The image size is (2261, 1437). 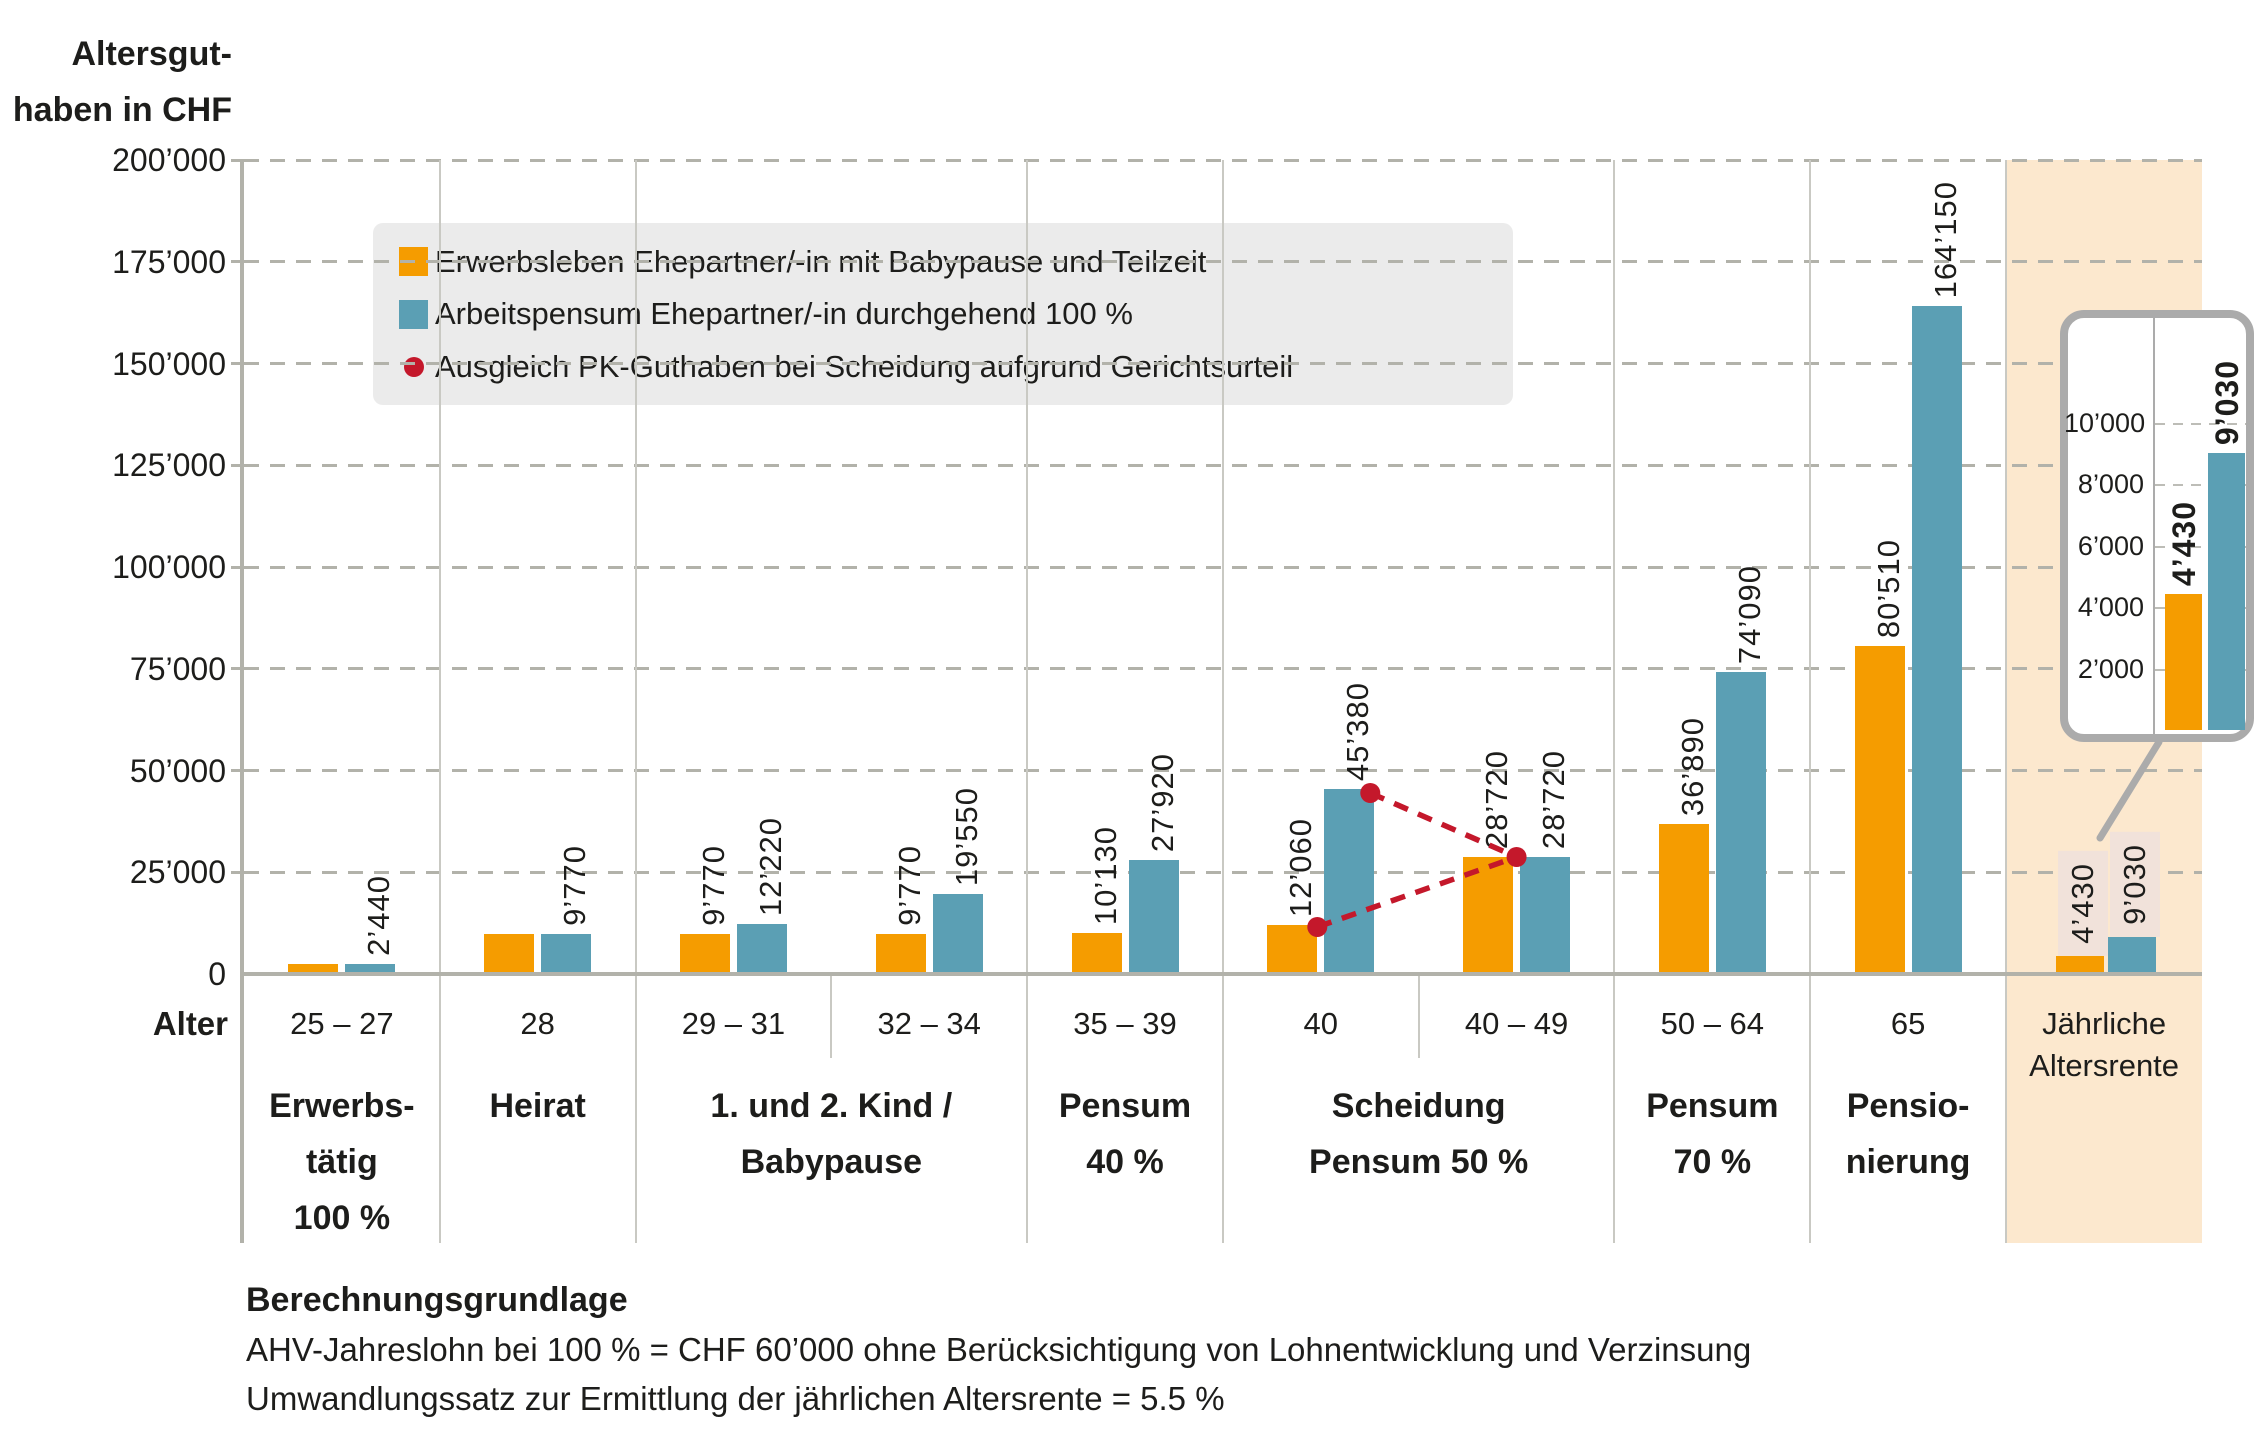 I want to click on bar-value-label: 10’130, so click(x=1105, y=875).